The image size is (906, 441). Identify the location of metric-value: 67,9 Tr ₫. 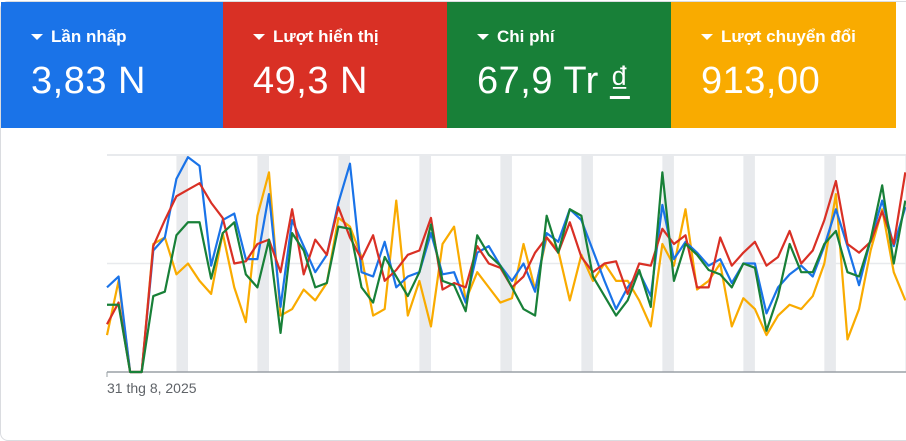
(574, 81).